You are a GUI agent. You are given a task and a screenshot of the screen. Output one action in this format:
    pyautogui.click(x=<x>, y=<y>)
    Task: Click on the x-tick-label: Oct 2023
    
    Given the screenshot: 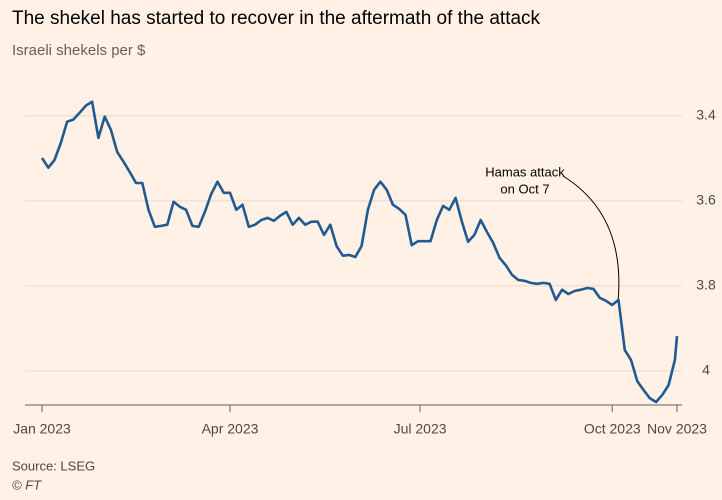 What is the action you would take?
    pyautogui.click(x=612, y=429)
    